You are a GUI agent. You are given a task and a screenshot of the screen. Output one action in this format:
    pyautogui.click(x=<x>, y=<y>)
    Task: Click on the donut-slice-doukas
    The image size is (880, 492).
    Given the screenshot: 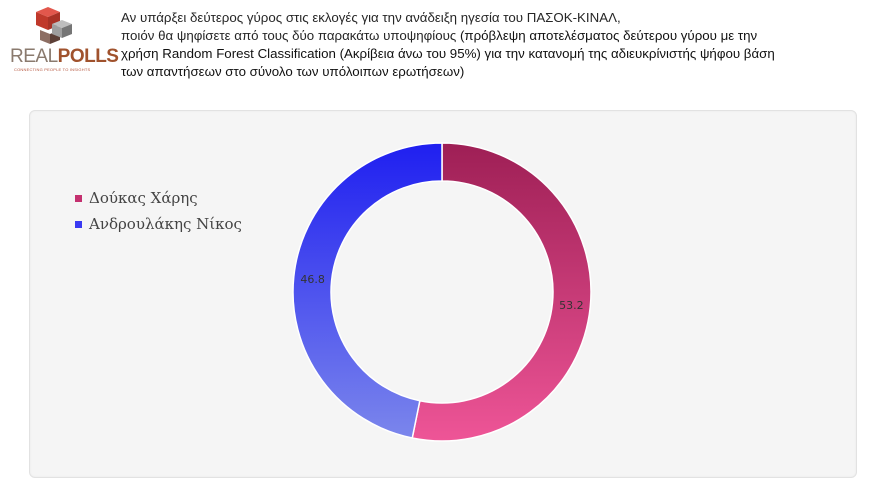 What is the action you would take?
    pyautogui.click(x=501, y=292)
    